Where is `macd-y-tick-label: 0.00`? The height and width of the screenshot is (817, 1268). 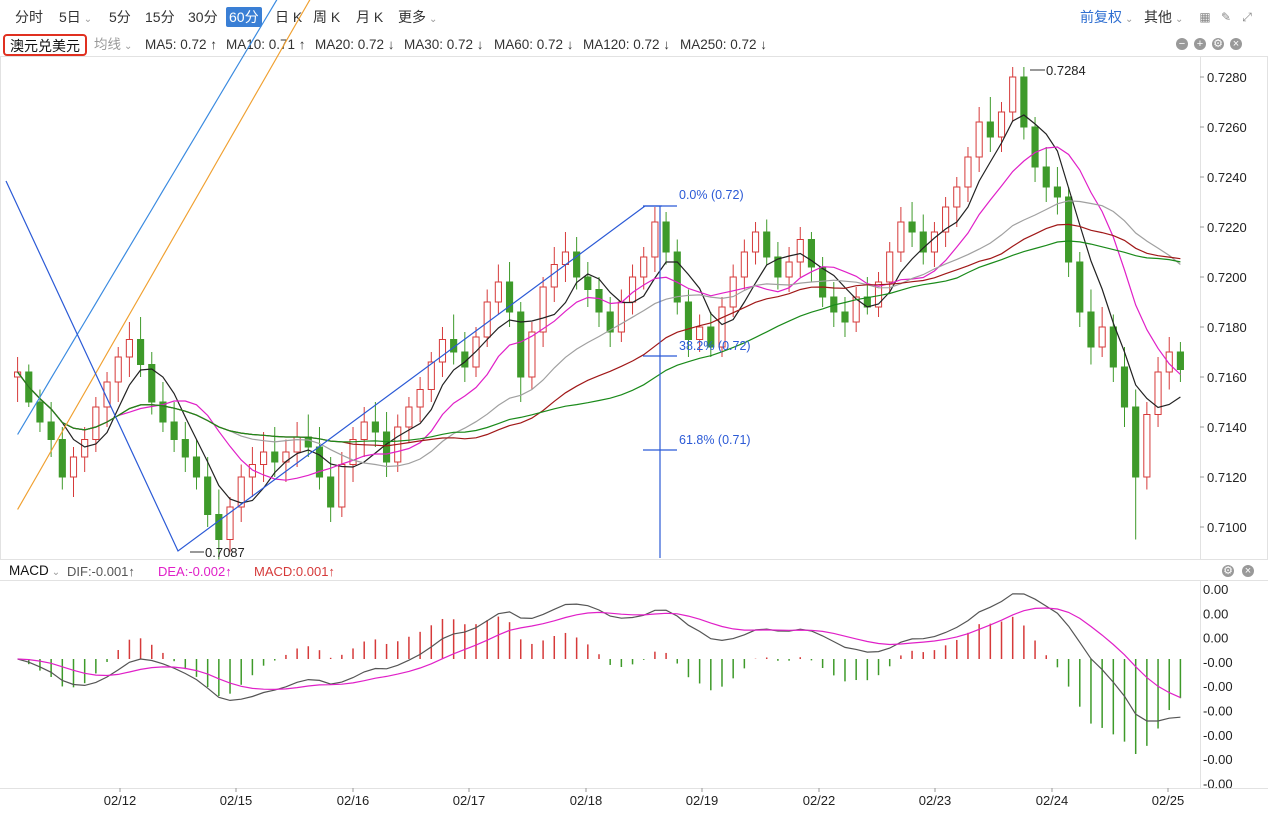
macd-y-tick-label: 0.00 is located at coordinates (1215, 638).